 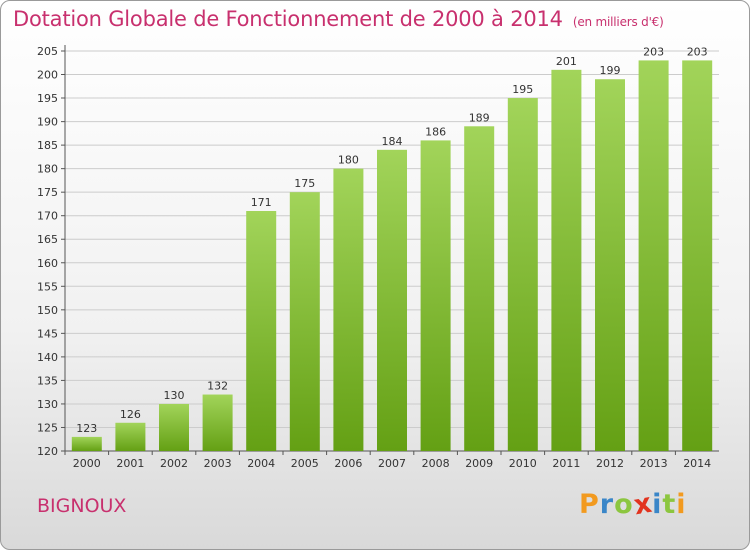 I want to click on data-label-2000: 123, so click(x=86, y=428).